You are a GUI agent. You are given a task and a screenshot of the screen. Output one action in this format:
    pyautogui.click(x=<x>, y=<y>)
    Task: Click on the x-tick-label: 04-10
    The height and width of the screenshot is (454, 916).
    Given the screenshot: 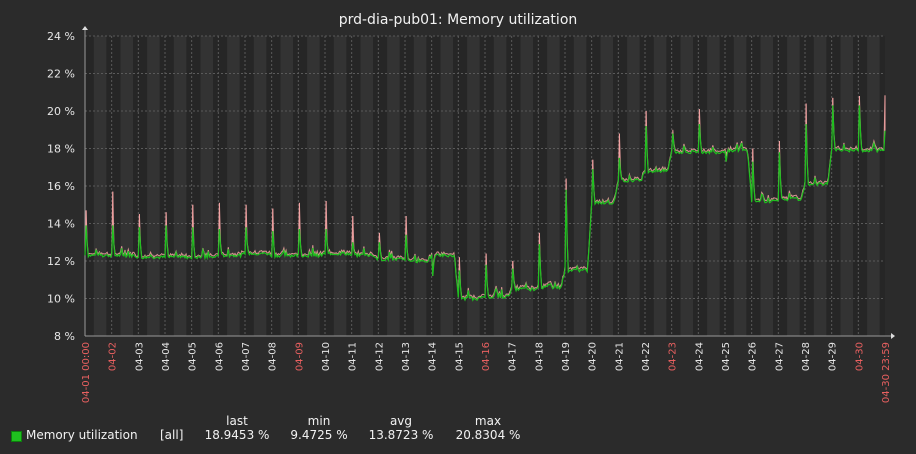 What is the action you would take?
    pyautogui.click(x=326, y=356)
    